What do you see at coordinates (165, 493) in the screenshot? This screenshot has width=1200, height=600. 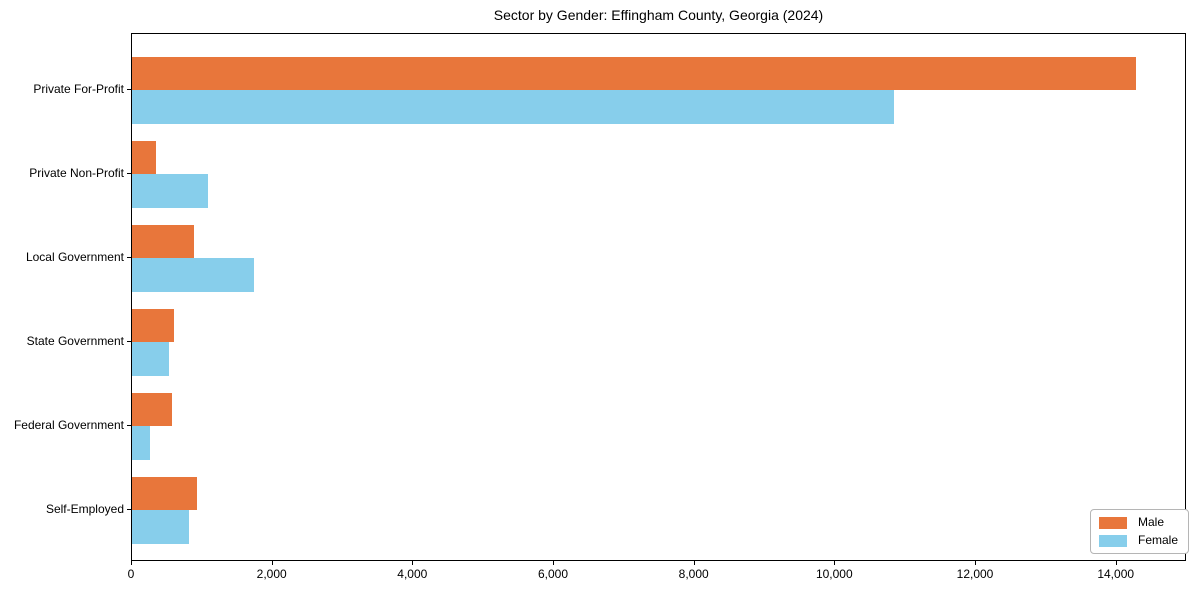 I see `bar-self-employed-male` at bounding box center [165, 493].